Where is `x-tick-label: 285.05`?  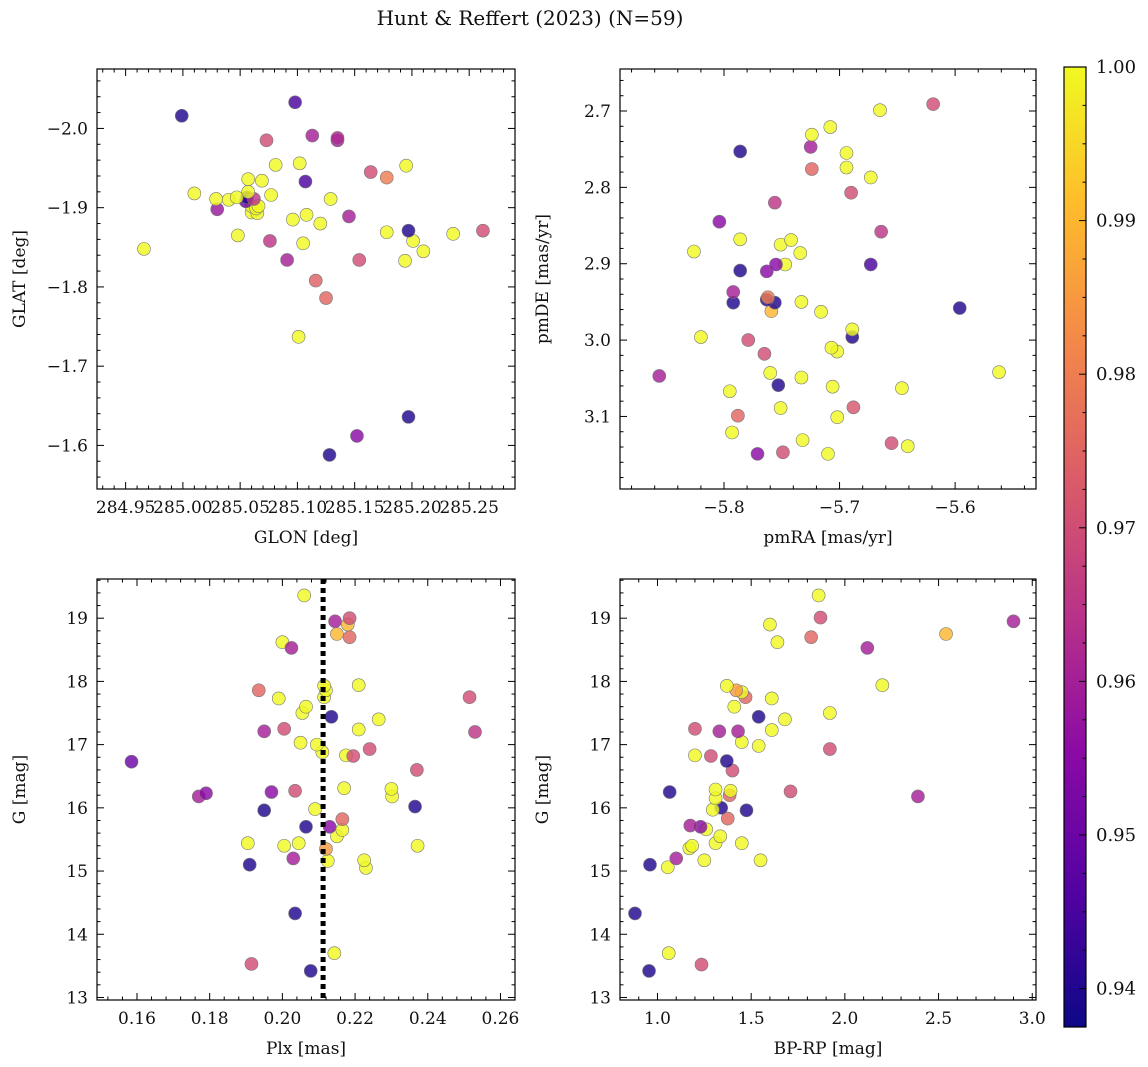
x-tick-label: 285.05 is located at coordinates (239, 508).